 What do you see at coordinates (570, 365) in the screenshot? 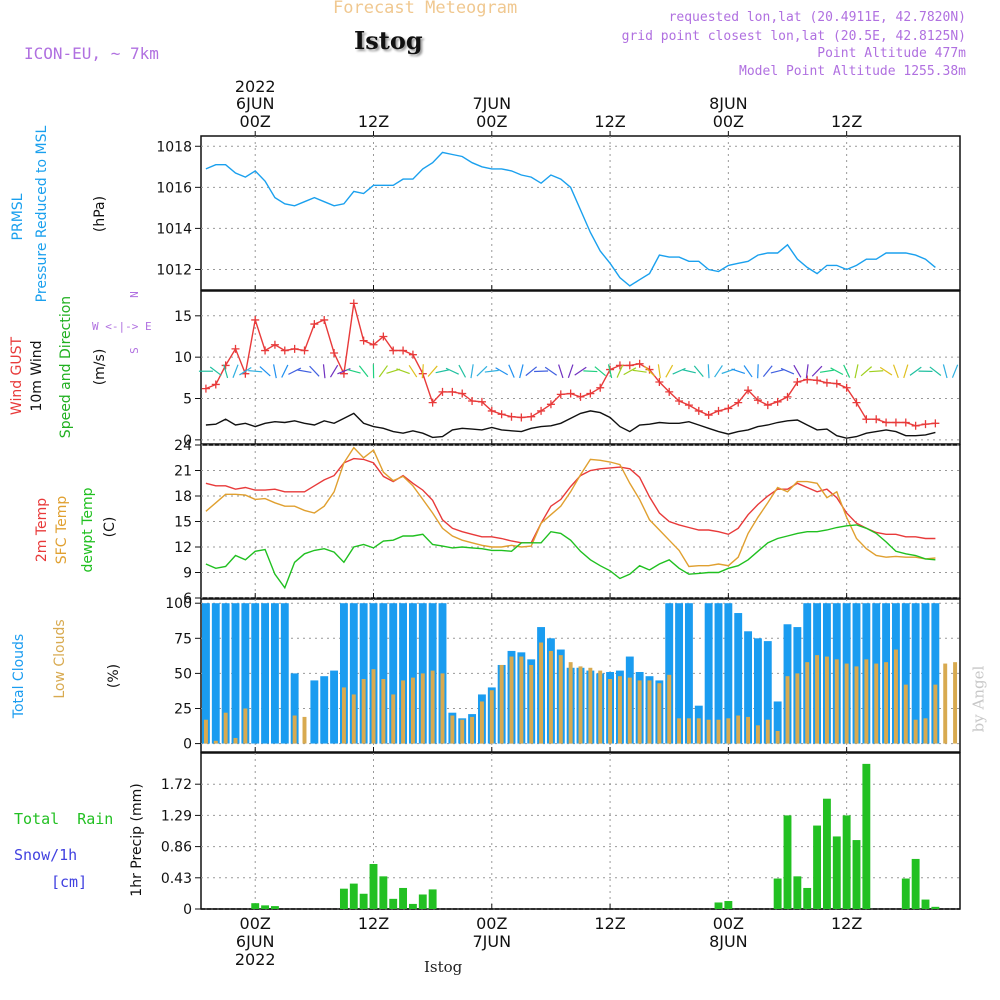
I see `series-line-wind-gust` at bounding box center [570, 365].